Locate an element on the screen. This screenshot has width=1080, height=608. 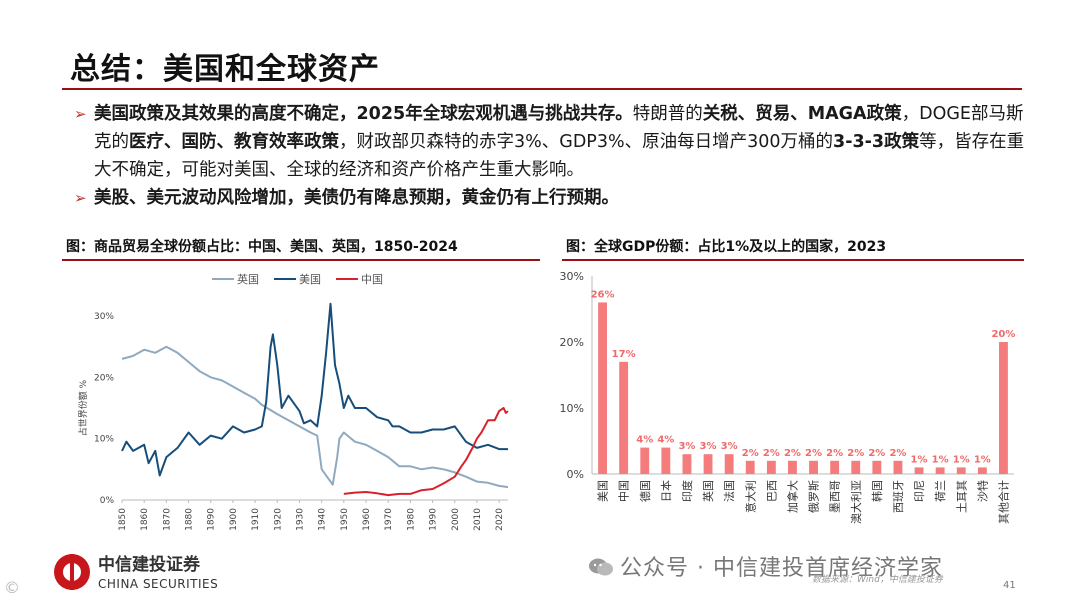
x-tick-label: 1950 is located at coordinates (345, 519).